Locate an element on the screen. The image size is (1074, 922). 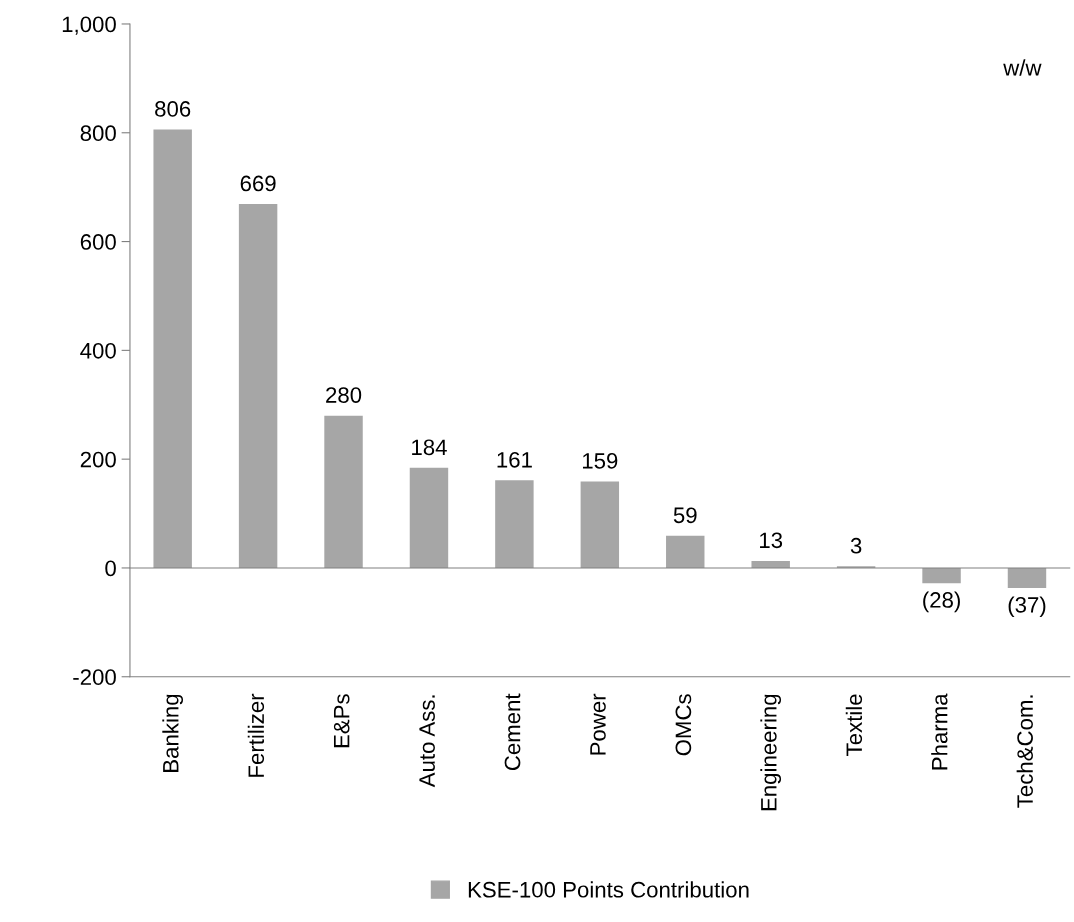
data-label: (37) is located at coordinates (1027, 607).